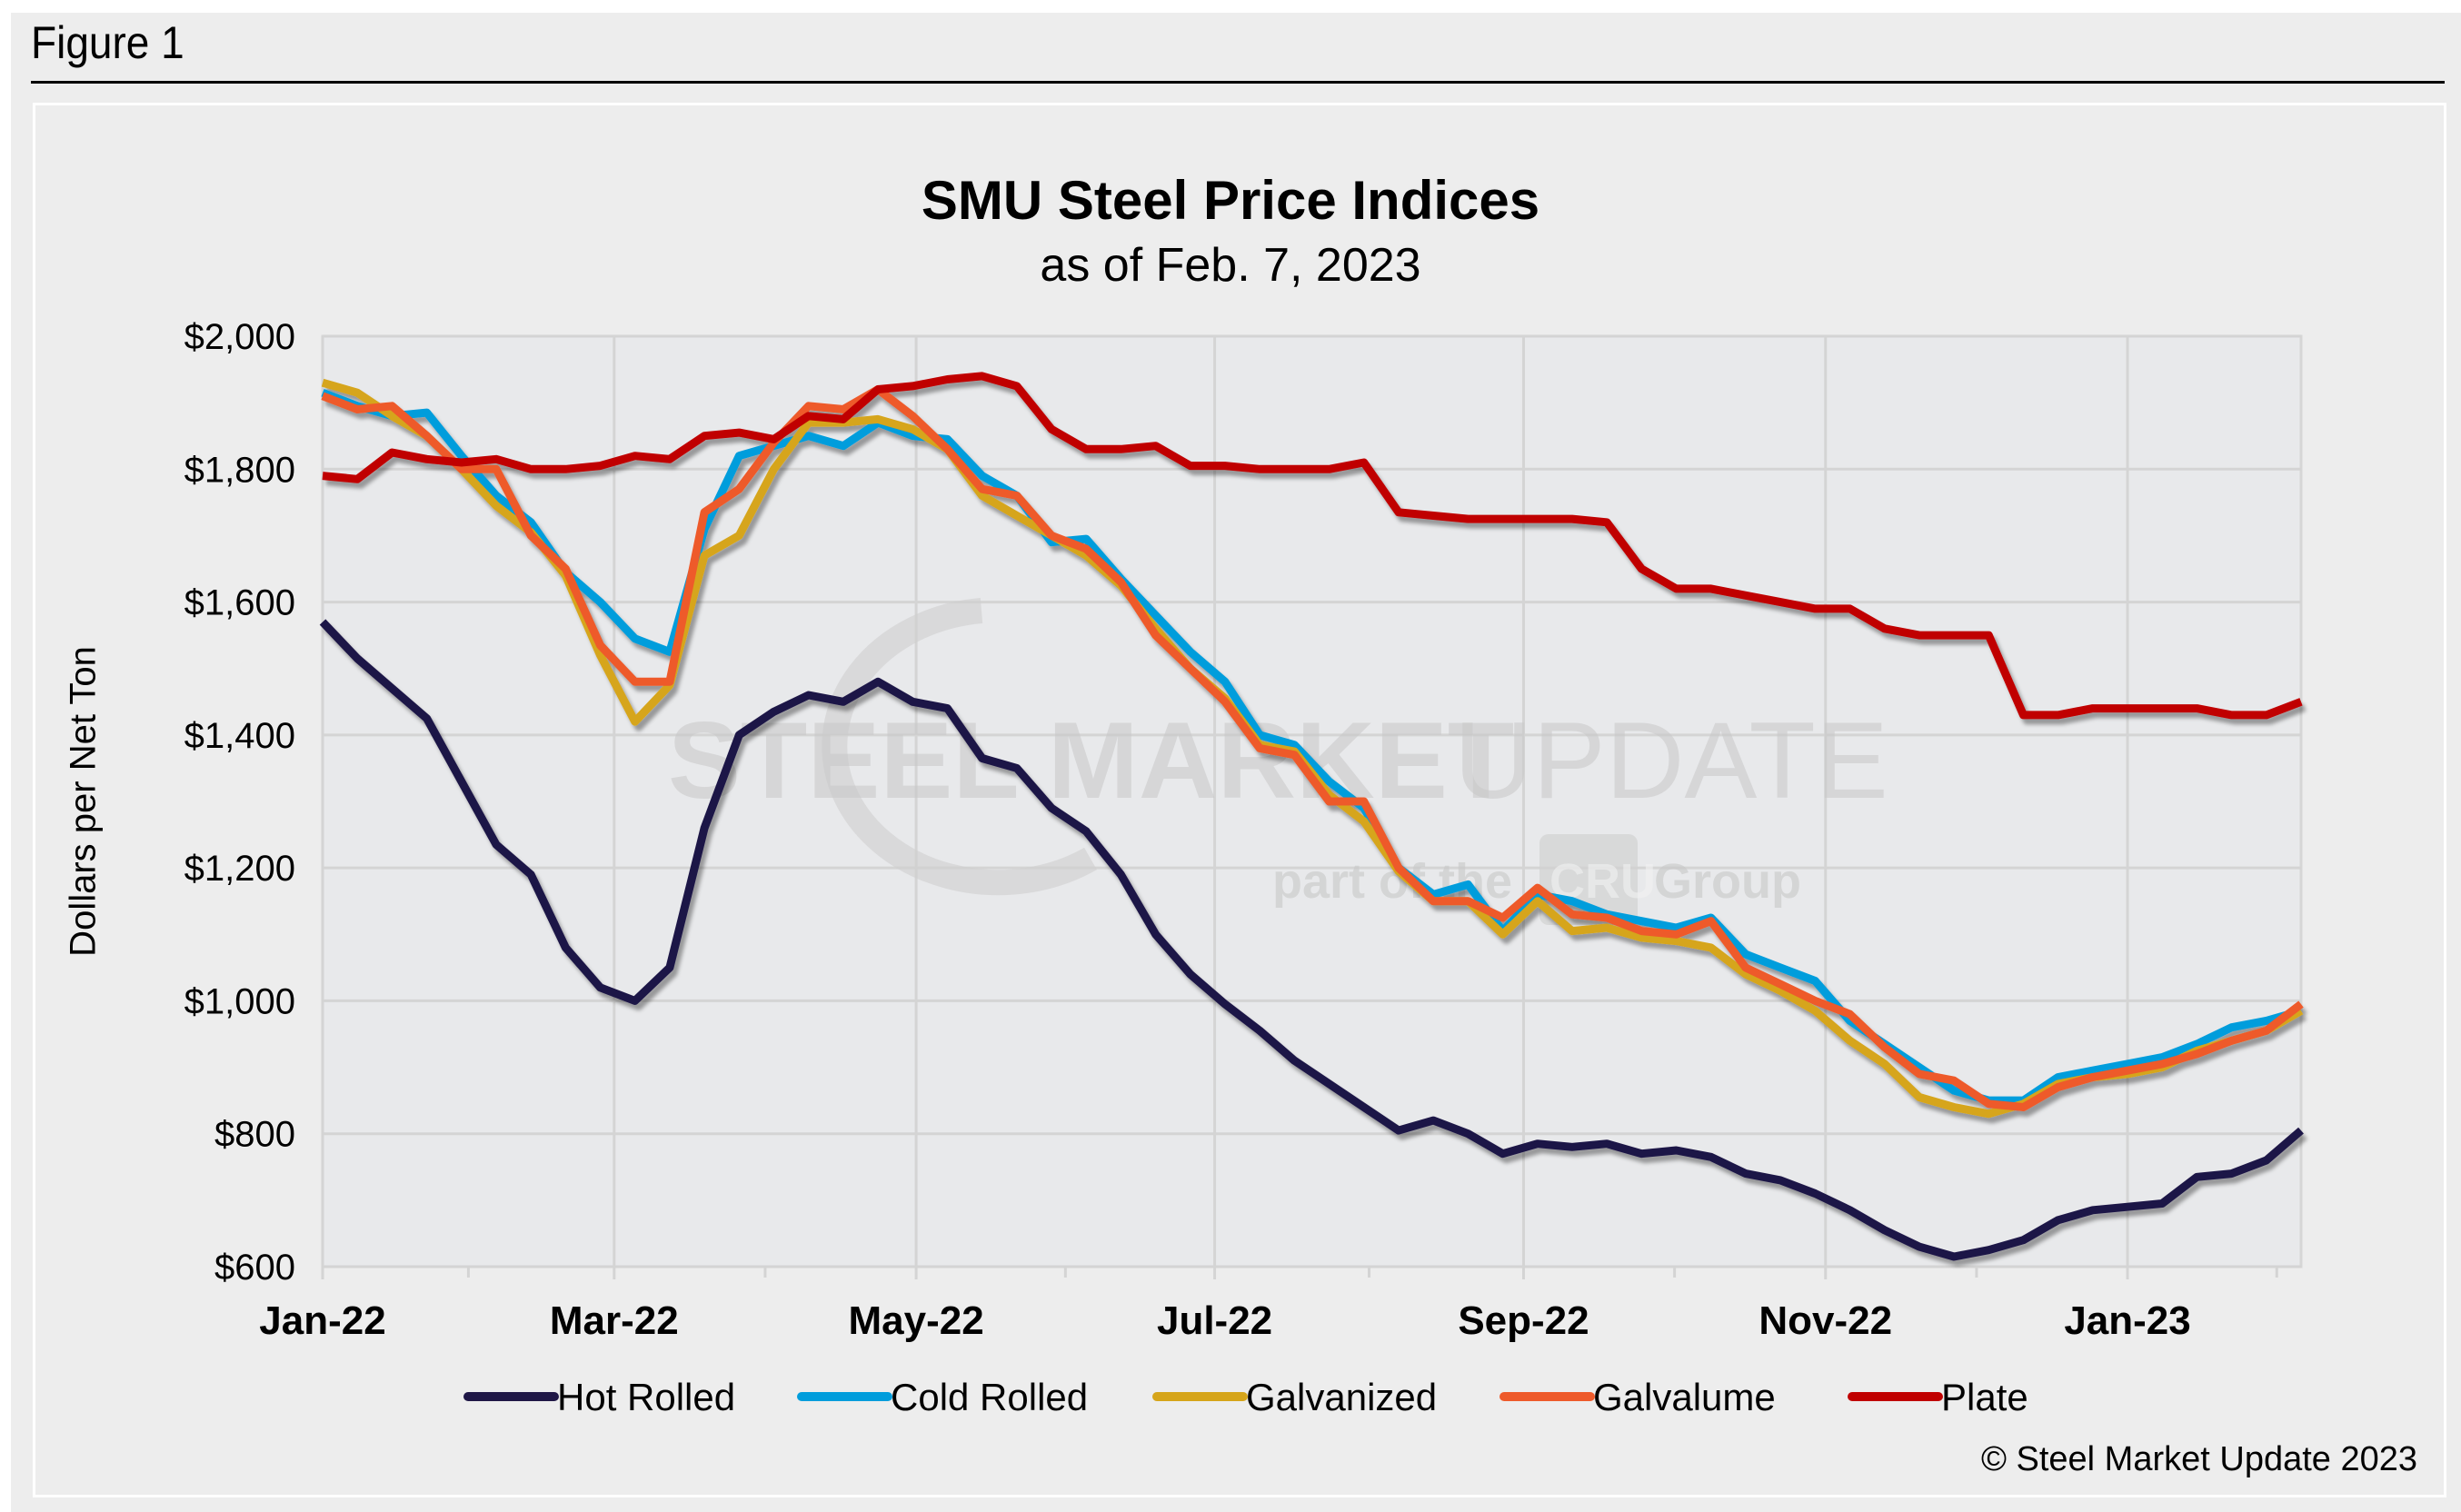  I want to click on y-tick-label: $1,400, so click(239, 736).